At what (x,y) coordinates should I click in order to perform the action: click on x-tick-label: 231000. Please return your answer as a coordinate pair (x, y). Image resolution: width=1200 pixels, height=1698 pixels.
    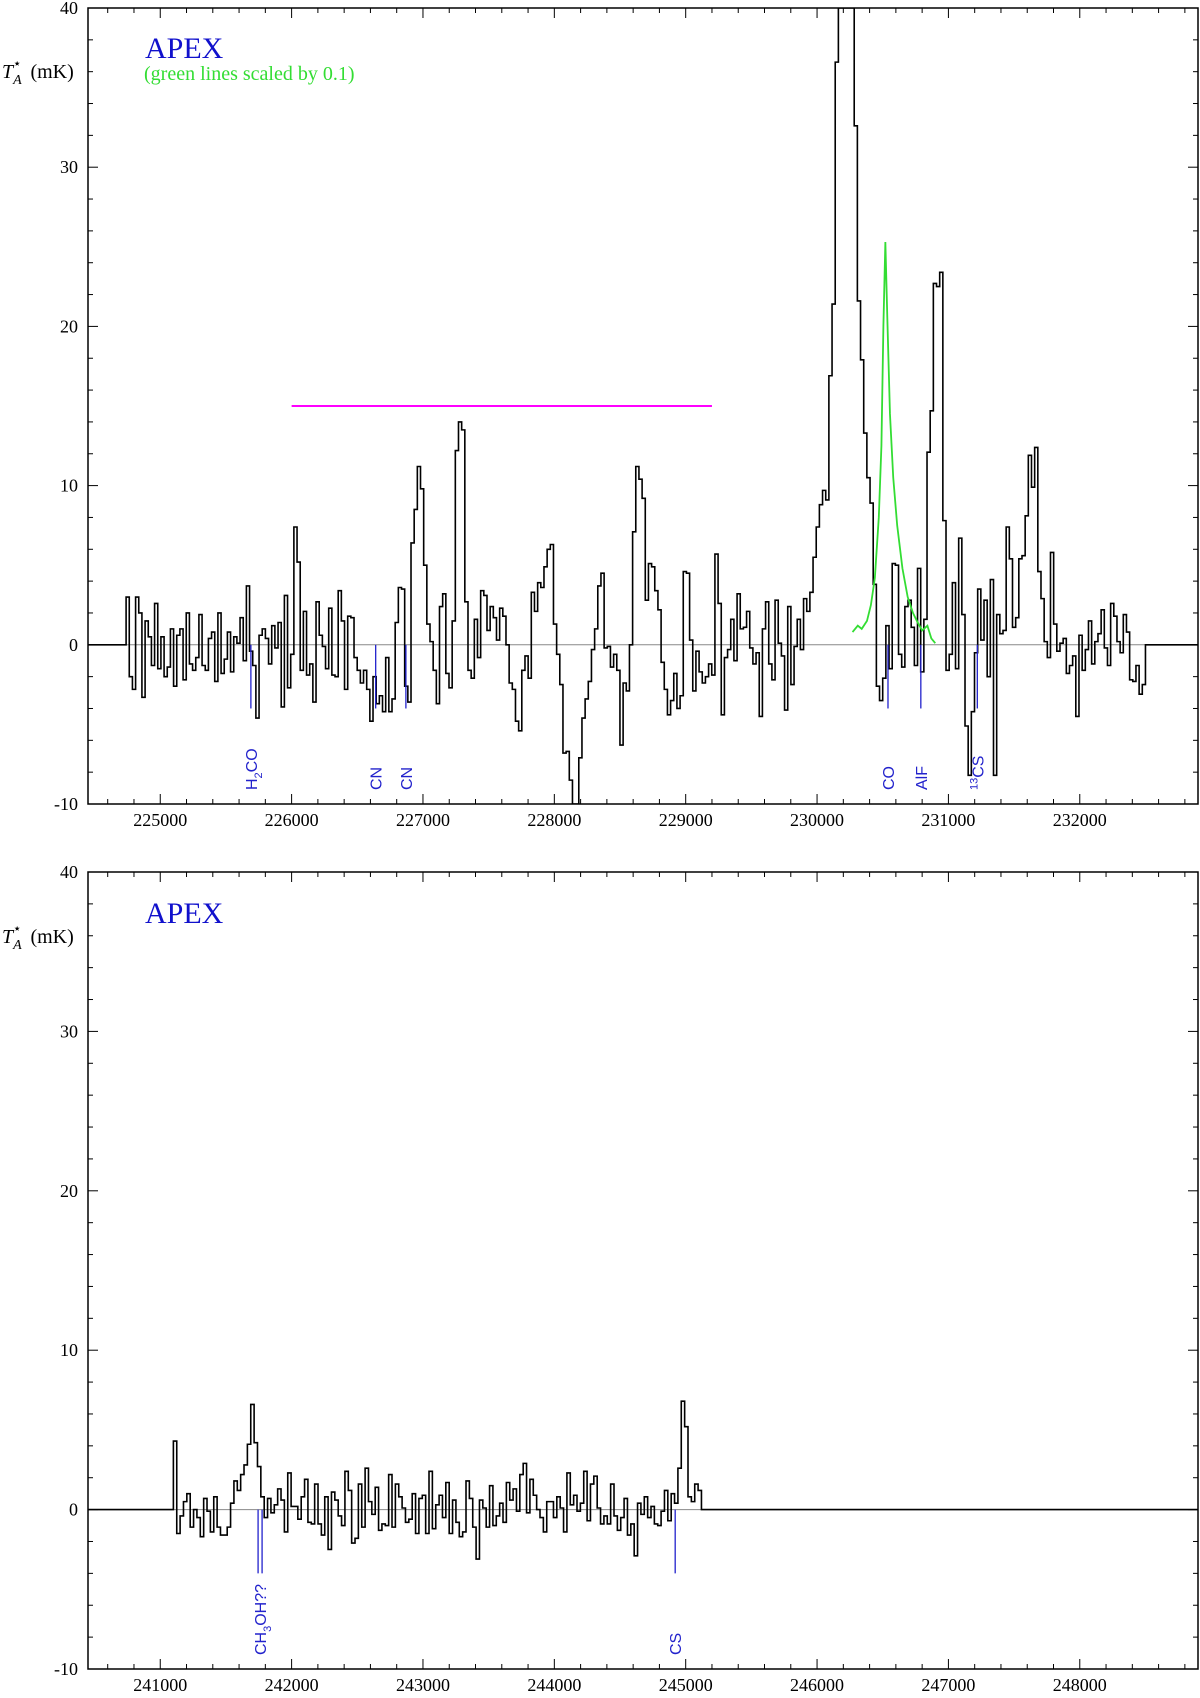
    Looking at the image, I should click on (948, 820).